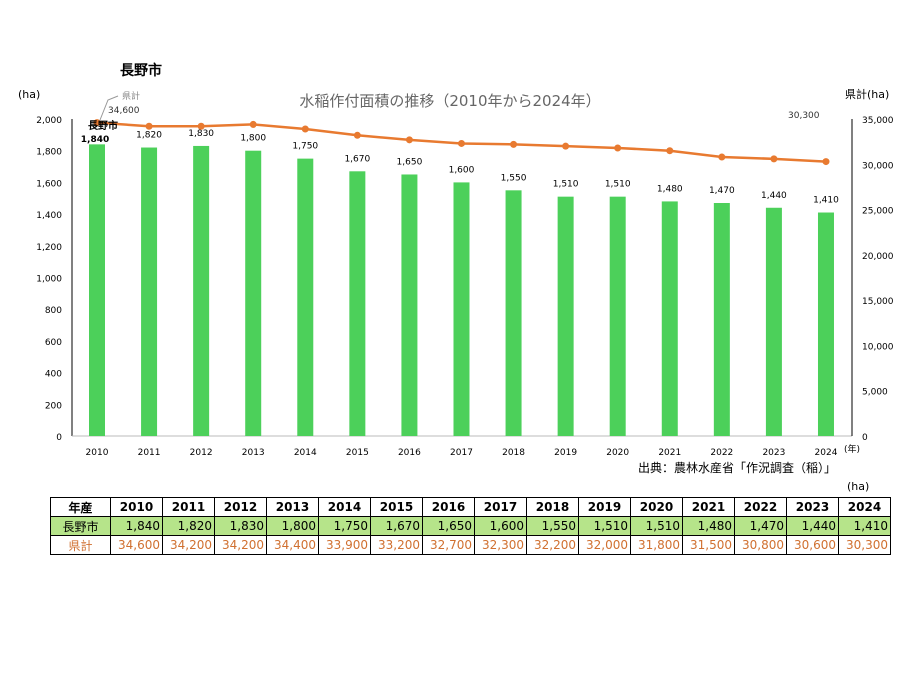  What do you see at coordinates (409, 453) in the screenshot?
I see `x-tick-label: 2016` at bounding box center [409, 453].